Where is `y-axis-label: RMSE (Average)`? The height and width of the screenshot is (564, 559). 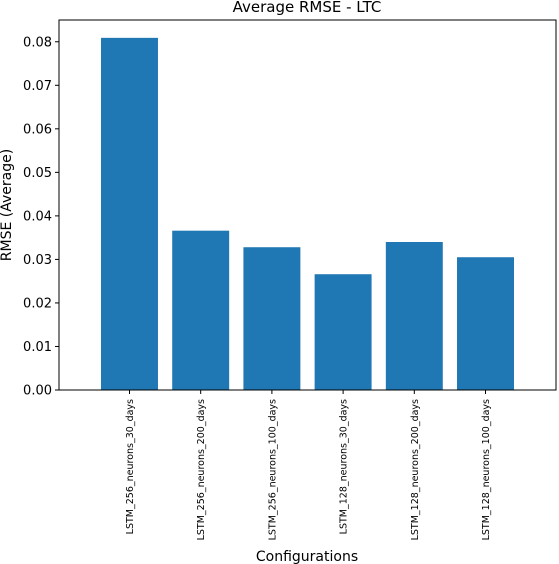
y-axis-label: RMSE (Average) is located at coordinates (7, 205).